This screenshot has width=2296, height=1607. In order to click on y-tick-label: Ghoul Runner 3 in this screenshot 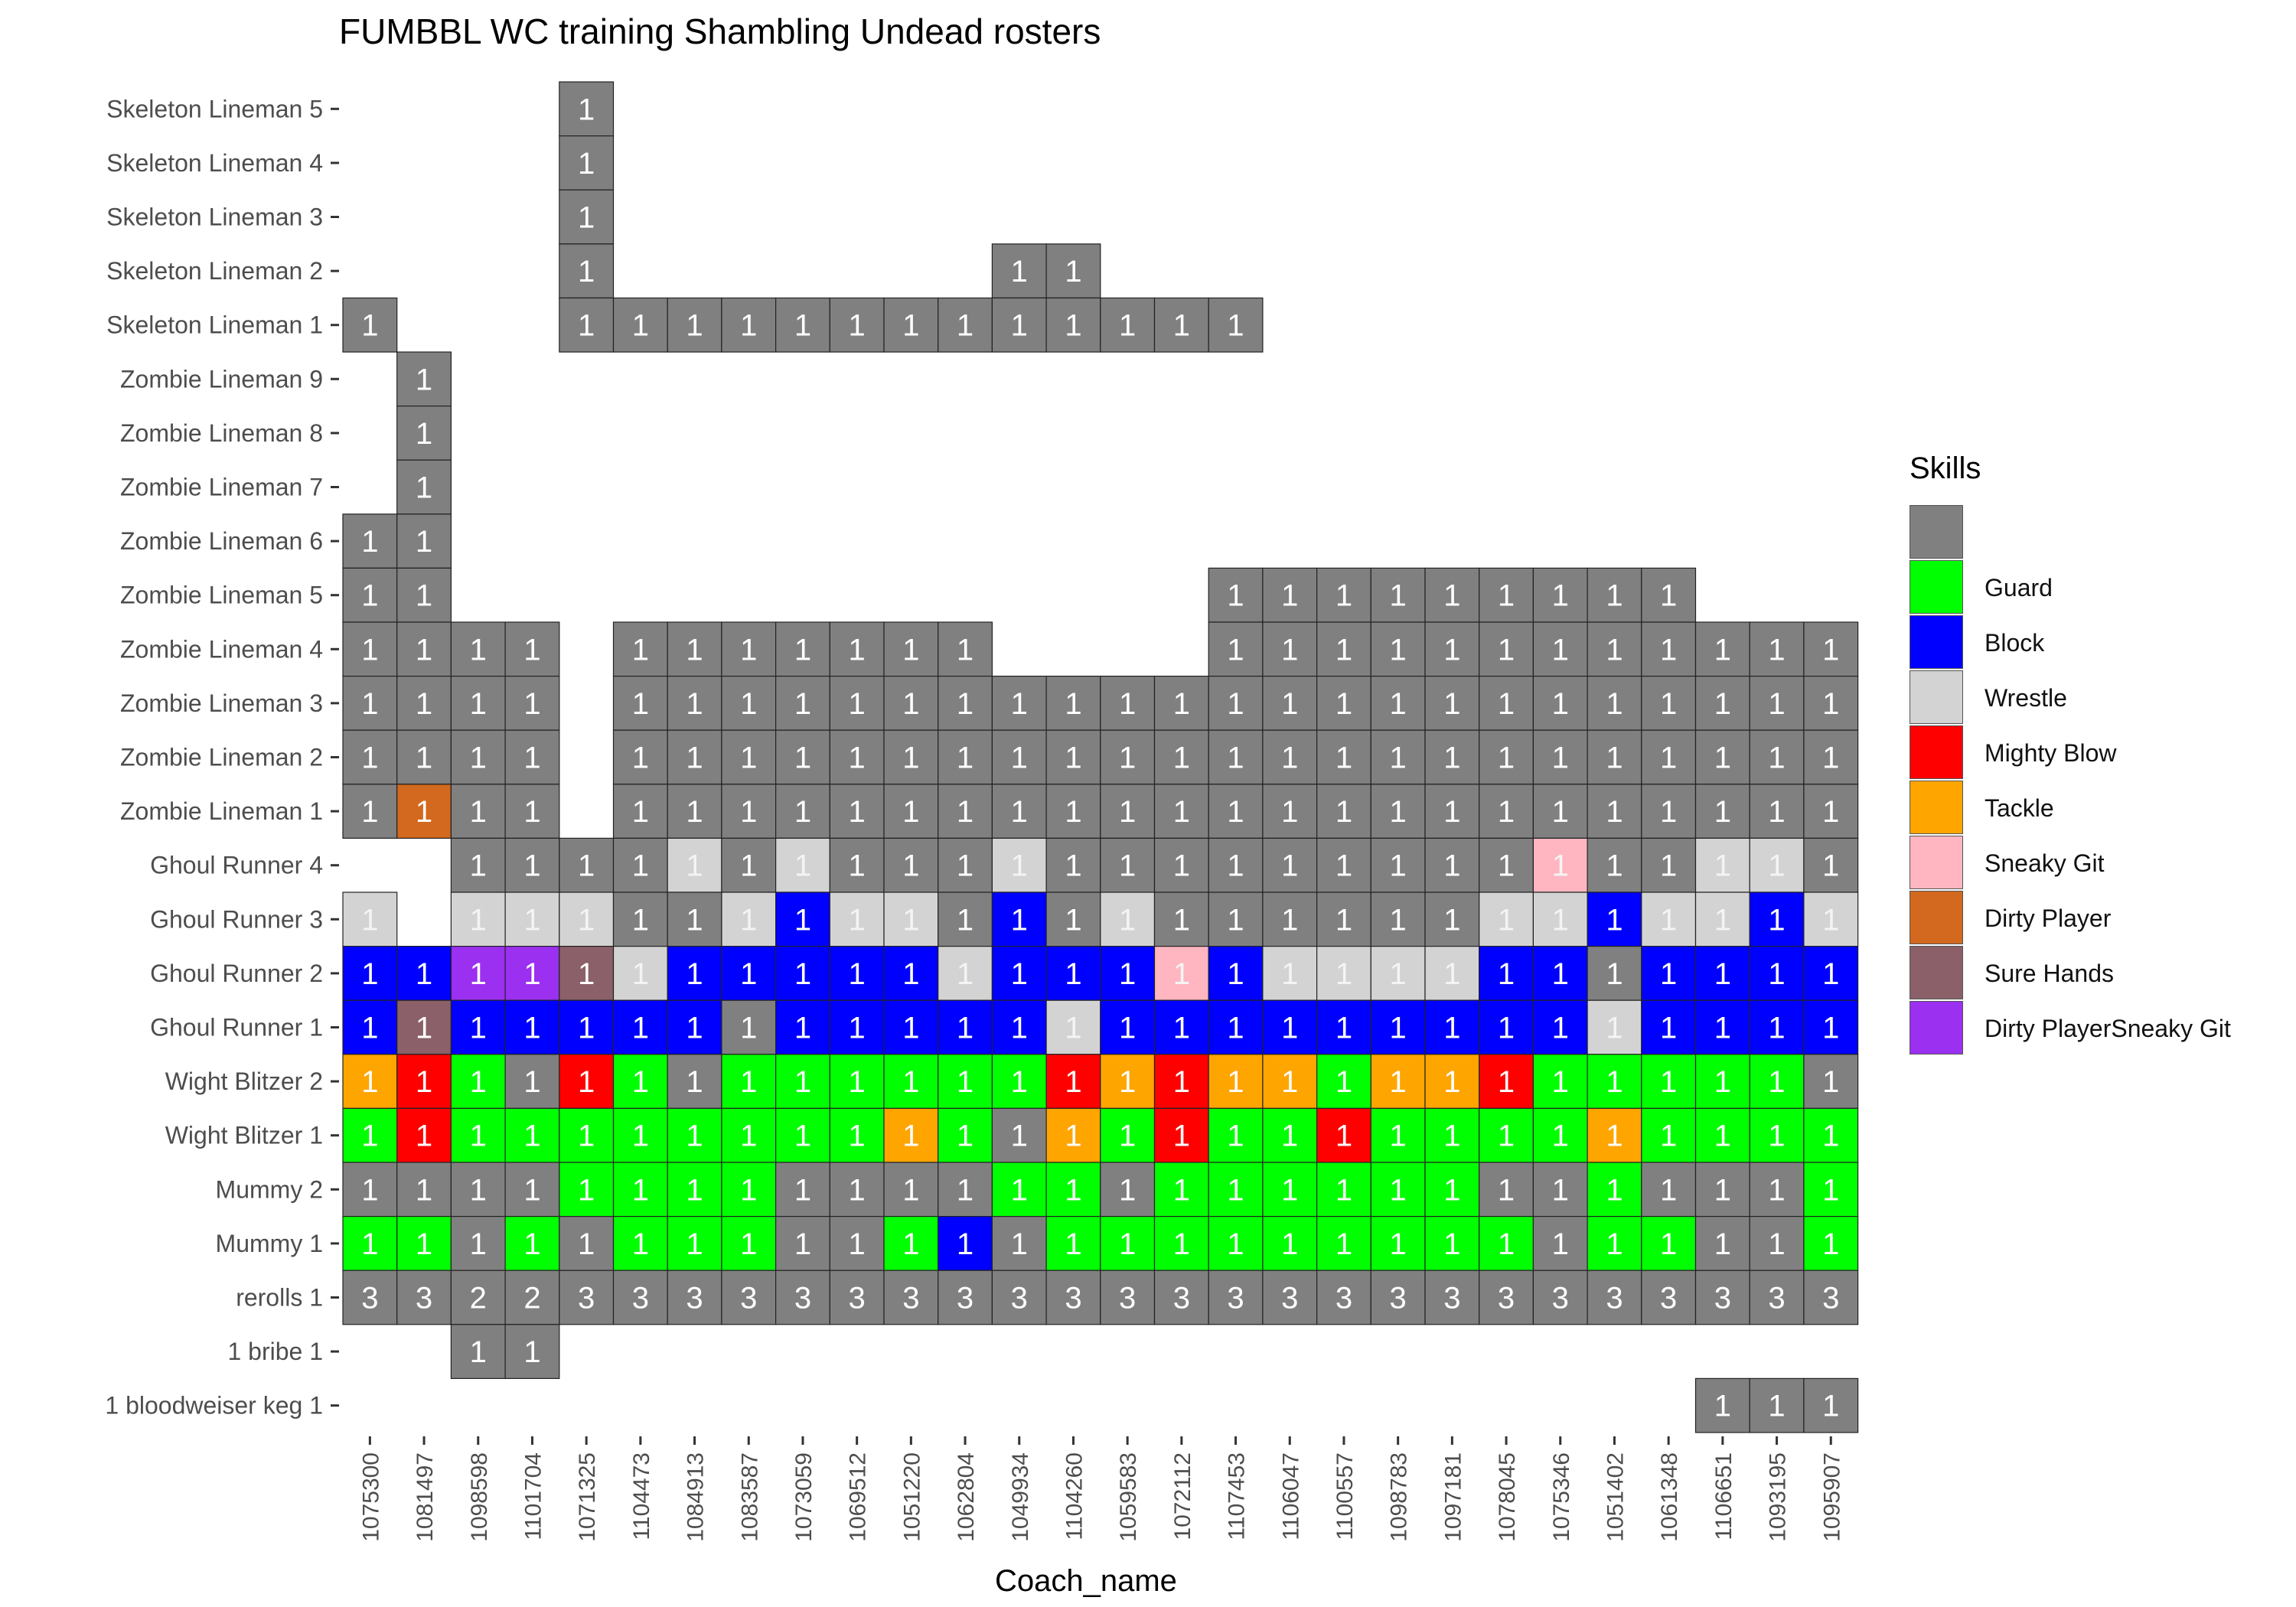, I will do `click(236, 919)`.